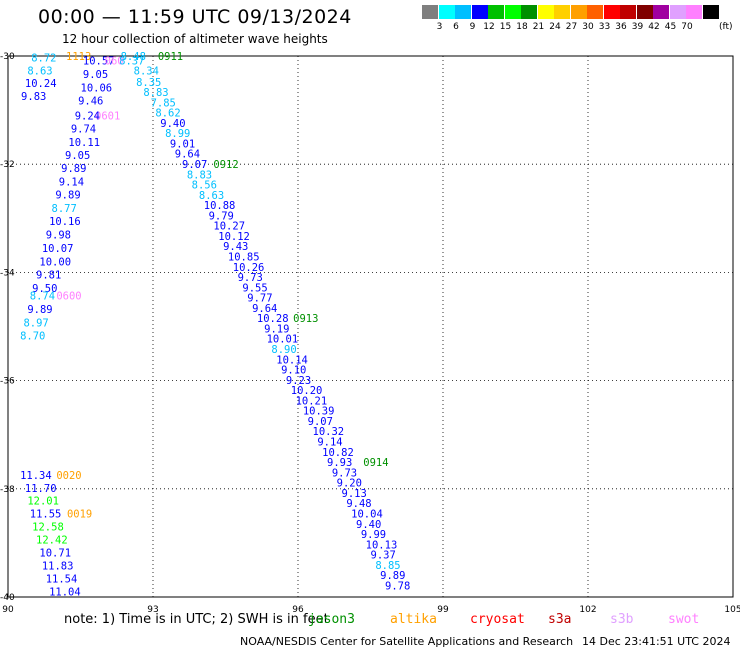  What do you see at coordinates (187, 155) in the screenshot?
I see `wave-height-label: 9.64` at bounding box center [187, 155].